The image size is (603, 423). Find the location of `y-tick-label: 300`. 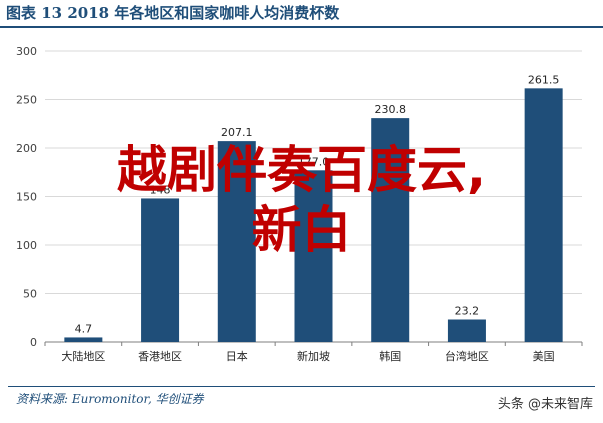

y-tick-label: 300 is located at coordinates (26, 51).